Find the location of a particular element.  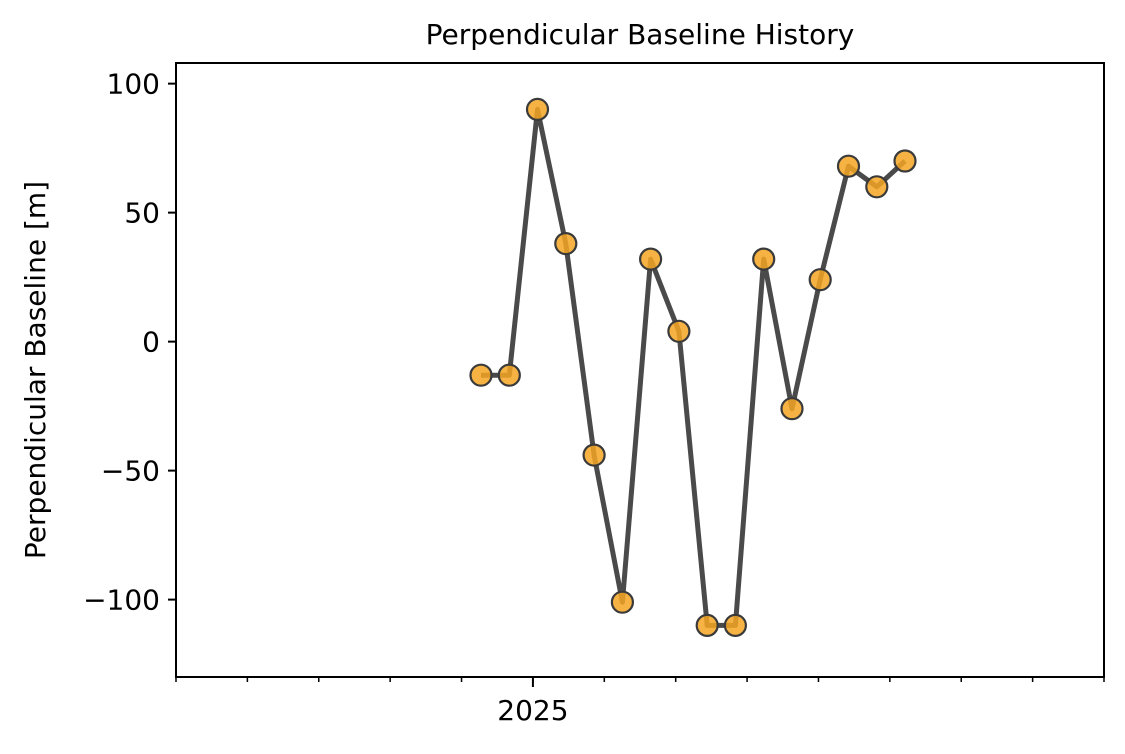

y-axis-label: Perpendicular Baseline [m] is located at coordinates (35, 370).